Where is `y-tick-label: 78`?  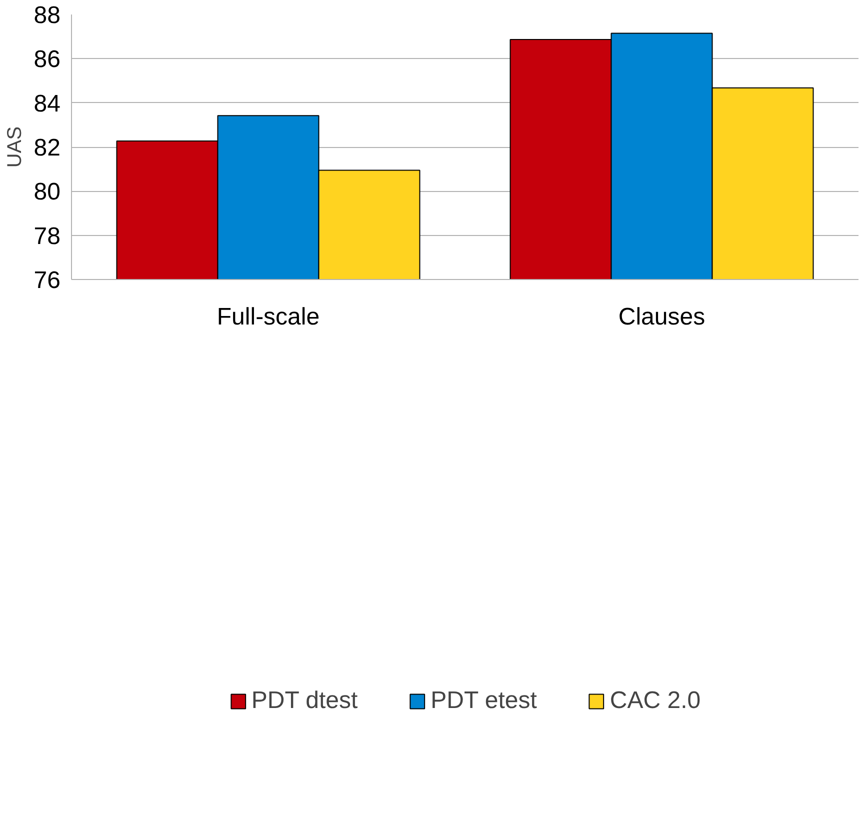
y-tick-label: 78 is located at coordinates (47, 236).